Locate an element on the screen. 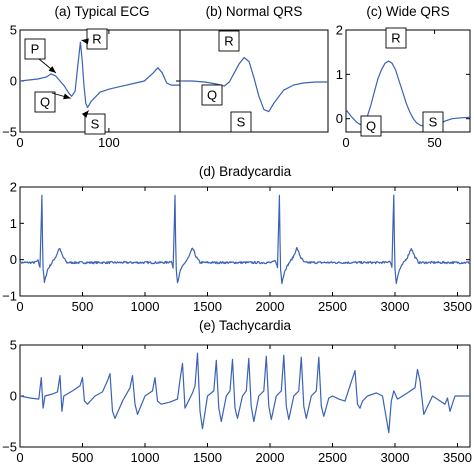  panel-c-title: (c) Wide QRS is located at coordinates (407, 11).